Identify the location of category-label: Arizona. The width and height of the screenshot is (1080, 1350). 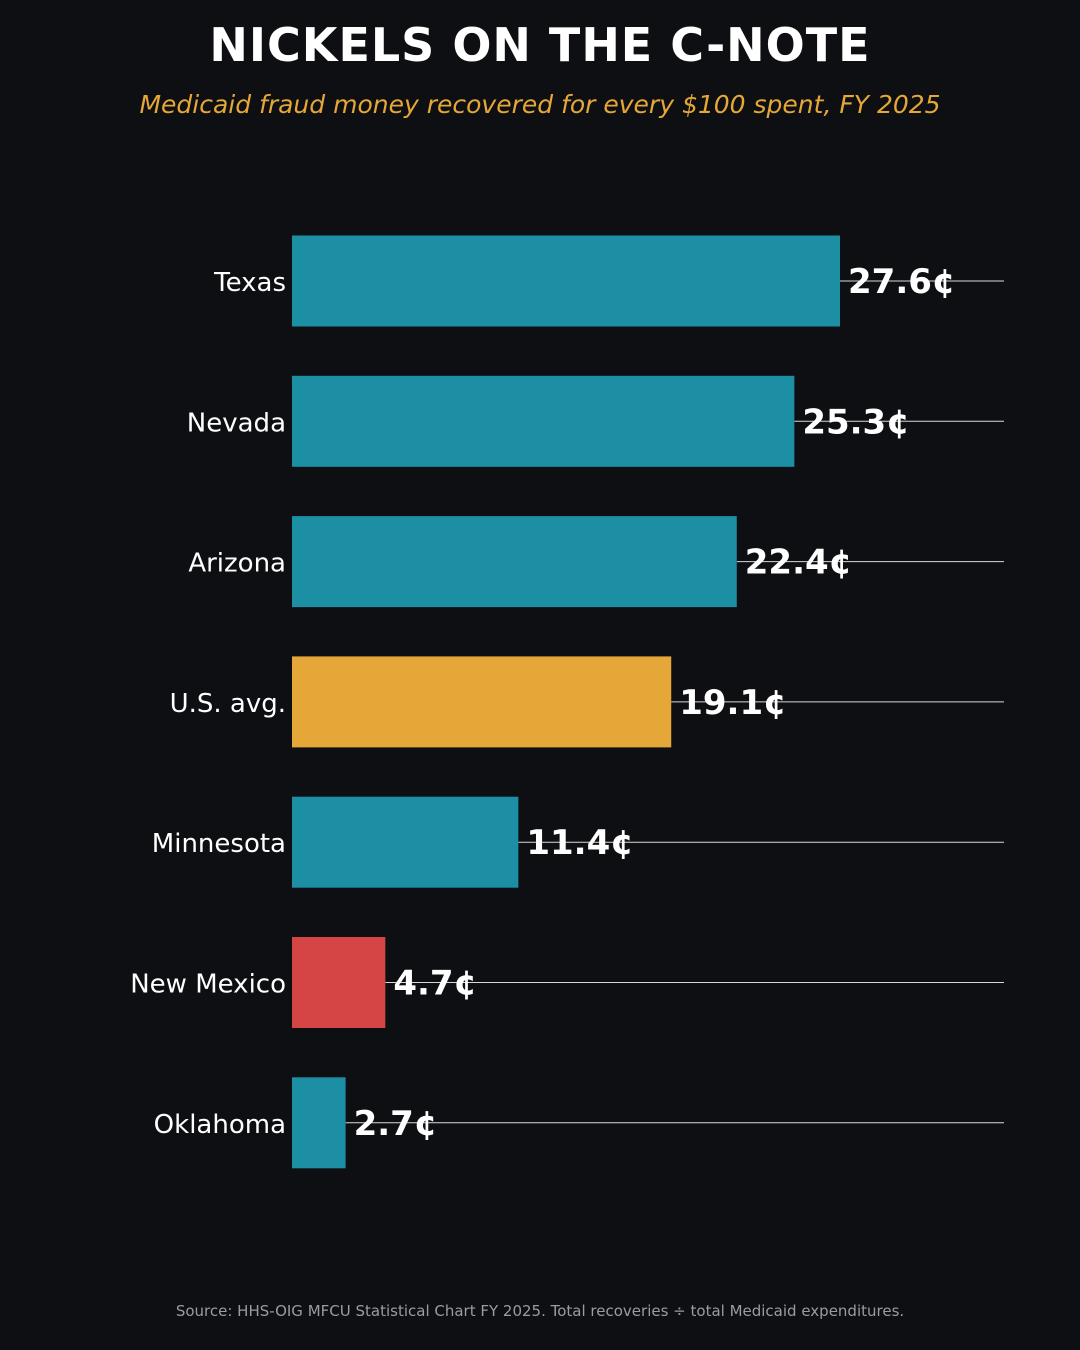
(237, 564).